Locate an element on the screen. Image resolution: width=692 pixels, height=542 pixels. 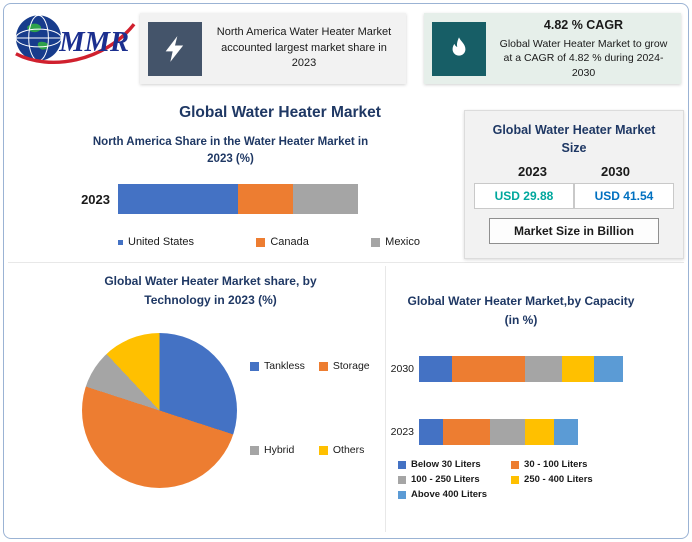
na-share-bar-row: 2023 is located at coordinates (210, 199).